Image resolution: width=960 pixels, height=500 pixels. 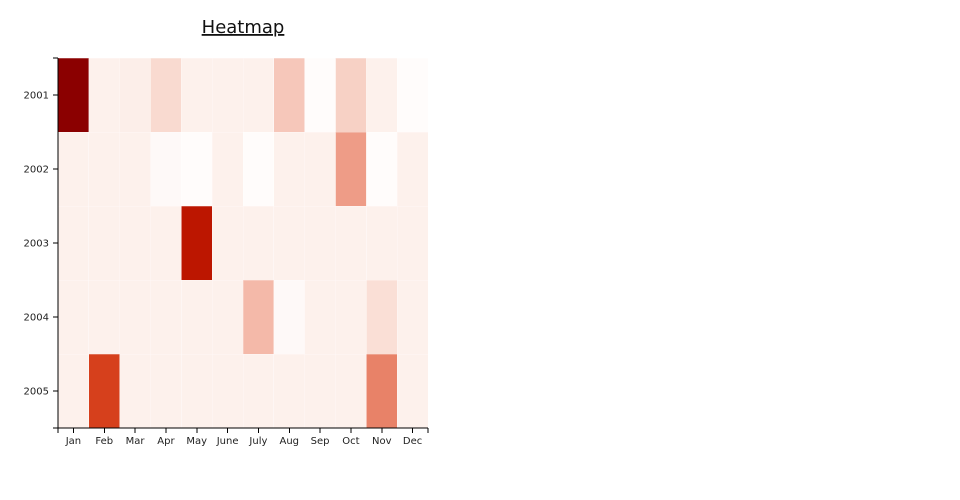 I want to click on x-tick-label-feb: Feb, so click(x=104, y=441).